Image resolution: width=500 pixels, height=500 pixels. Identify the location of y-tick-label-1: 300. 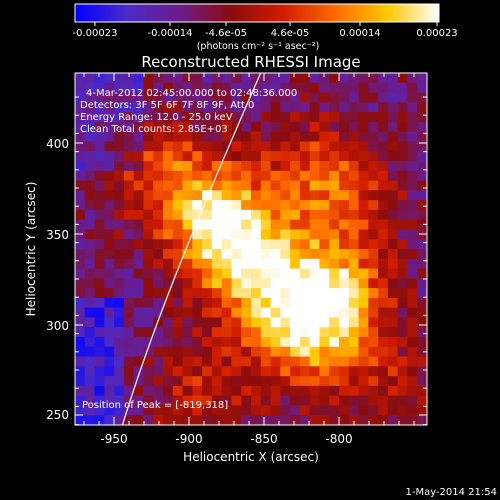
(57, 326).